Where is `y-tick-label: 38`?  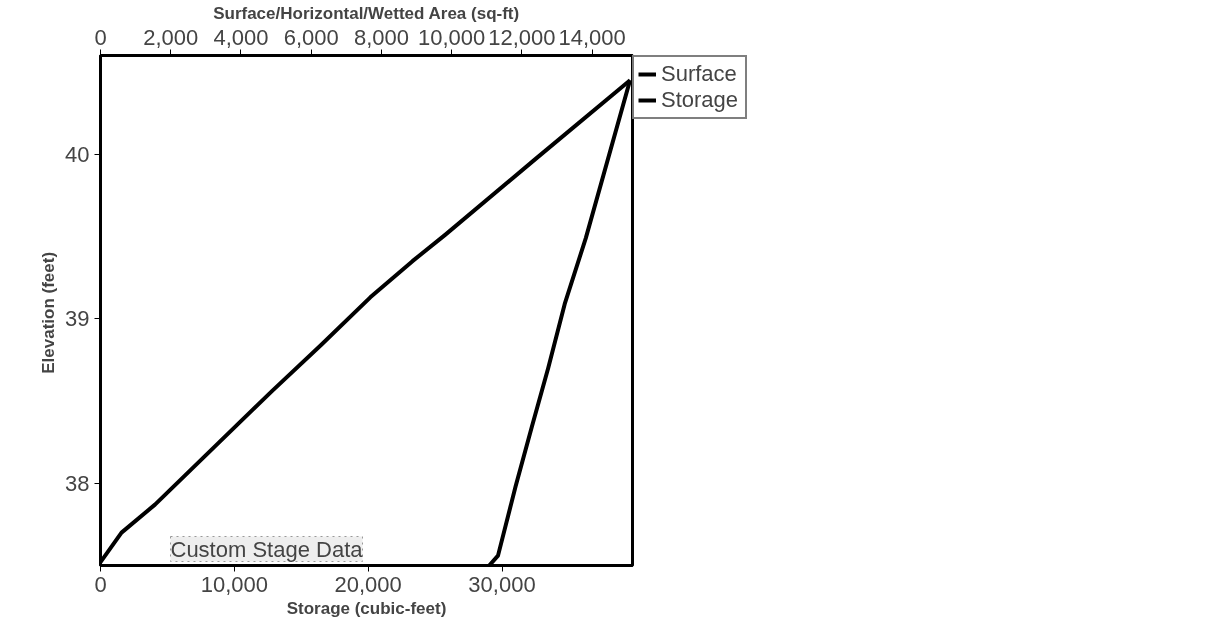
y-tick-label: 38 is located at coordinates (77, 483).